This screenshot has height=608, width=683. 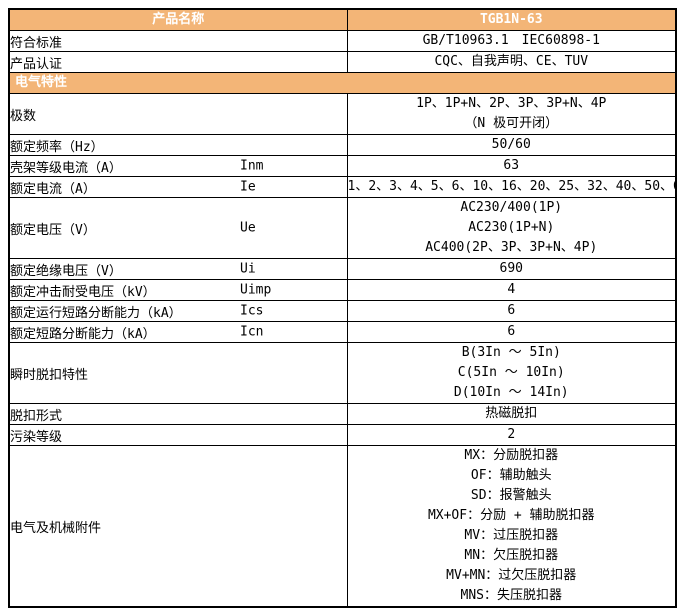 I want to click on row-label-cell: 壳架等级电流（A） Inm, so click(x=178, y=166).